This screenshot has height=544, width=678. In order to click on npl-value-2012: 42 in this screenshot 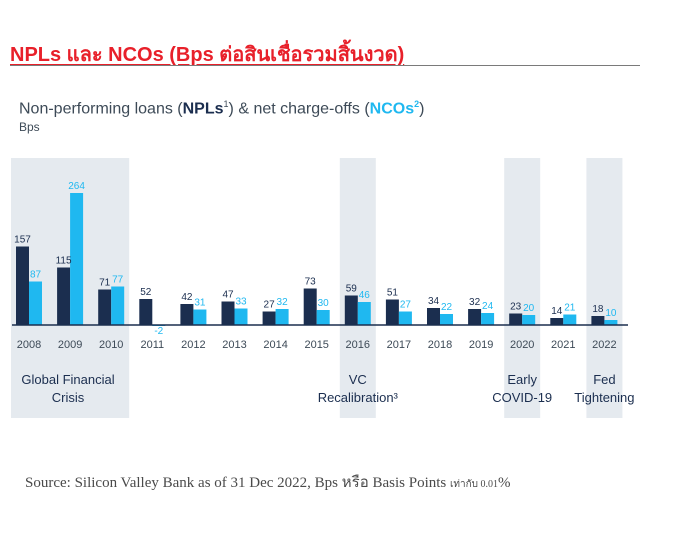, I will do `click(187, 297)`.